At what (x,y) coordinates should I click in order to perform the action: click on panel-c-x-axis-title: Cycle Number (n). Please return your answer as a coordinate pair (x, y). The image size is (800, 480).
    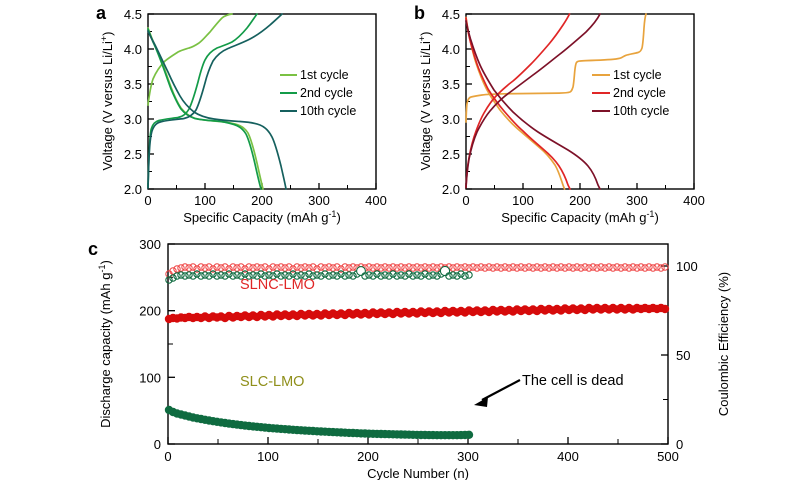
    Looking at the image, I should click on (418, 473).